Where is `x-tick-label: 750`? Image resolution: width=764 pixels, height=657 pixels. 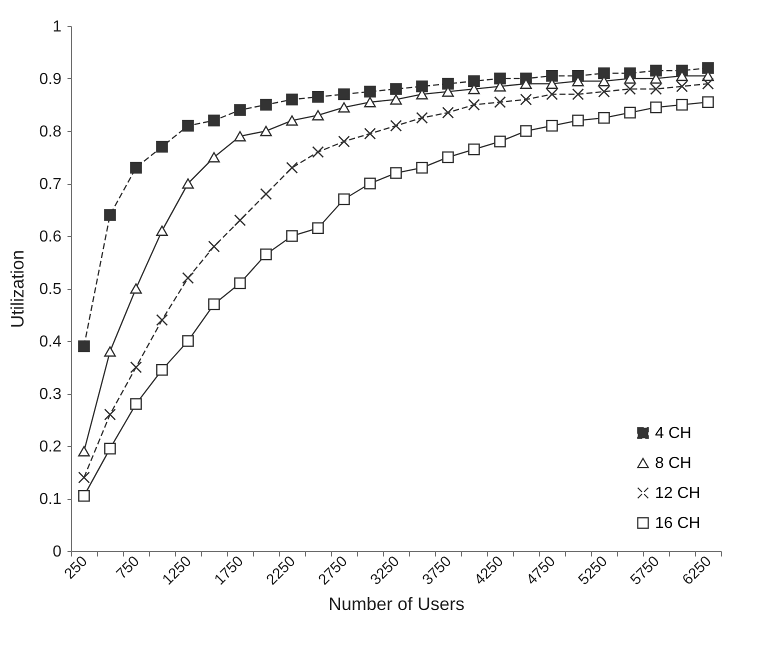 x-tick-label: 750 is located at coordinates (128, 567).